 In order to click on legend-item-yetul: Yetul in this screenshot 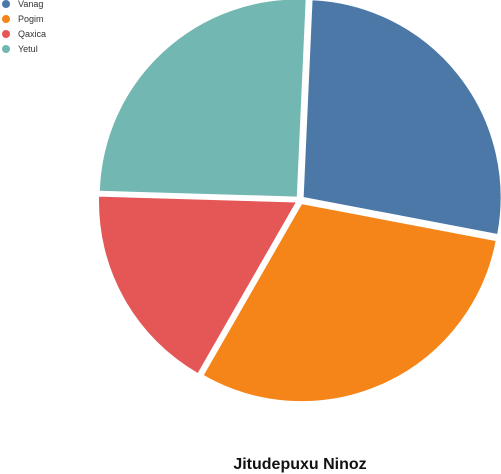, I will do `click(20, 49)`.